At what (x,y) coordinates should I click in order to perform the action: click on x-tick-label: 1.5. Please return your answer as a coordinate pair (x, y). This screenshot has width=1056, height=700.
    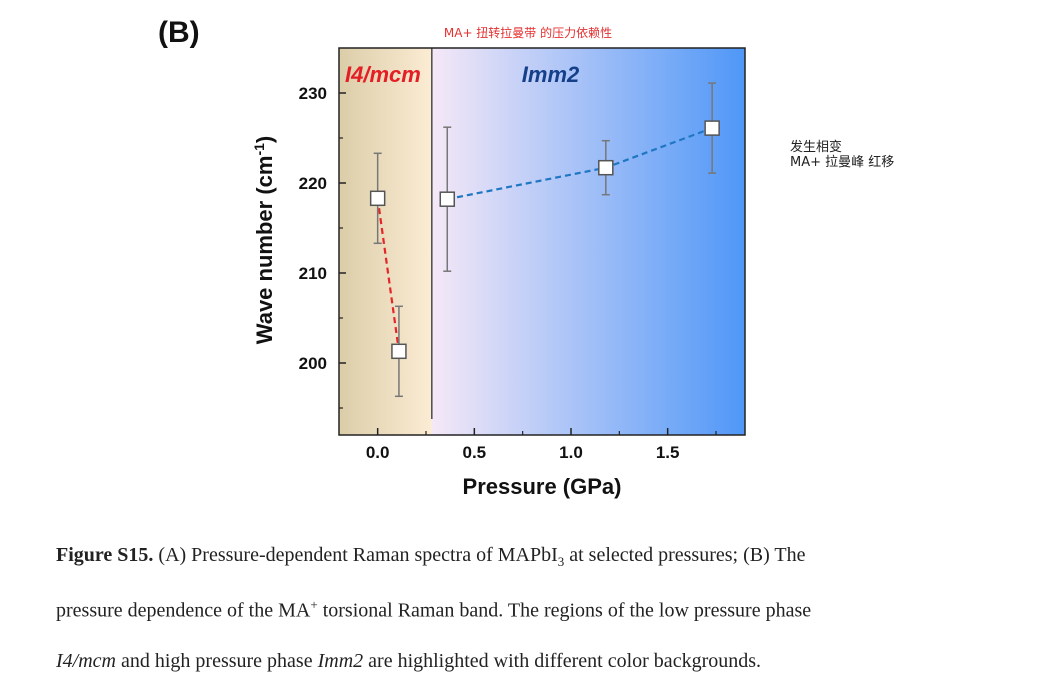
    Looking at the image, I should click on (668, 452).